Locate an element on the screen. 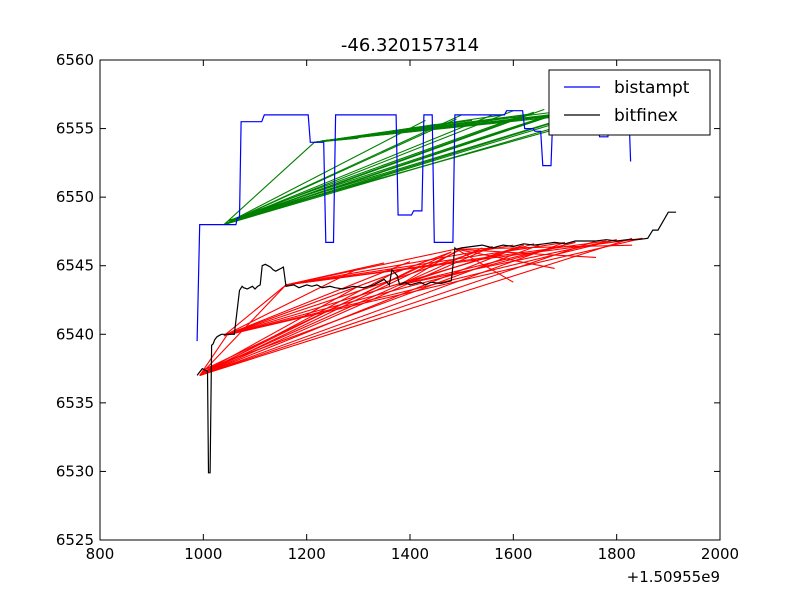  x-tick-label: 1000 is located at coordinates (203, 554).